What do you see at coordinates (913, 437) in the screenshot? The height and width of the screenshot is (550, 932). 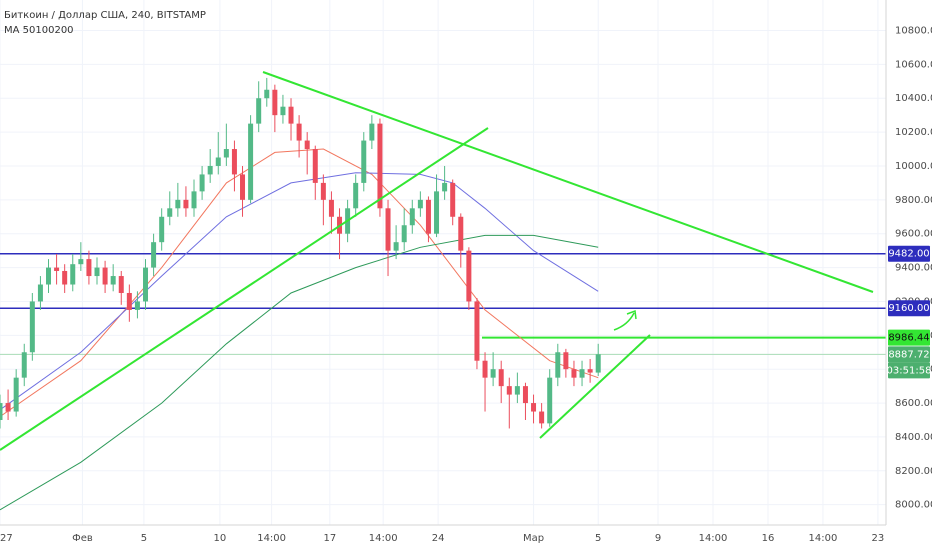 I see `y-tick-label: 8400.00` at bounding box center [913, 437].